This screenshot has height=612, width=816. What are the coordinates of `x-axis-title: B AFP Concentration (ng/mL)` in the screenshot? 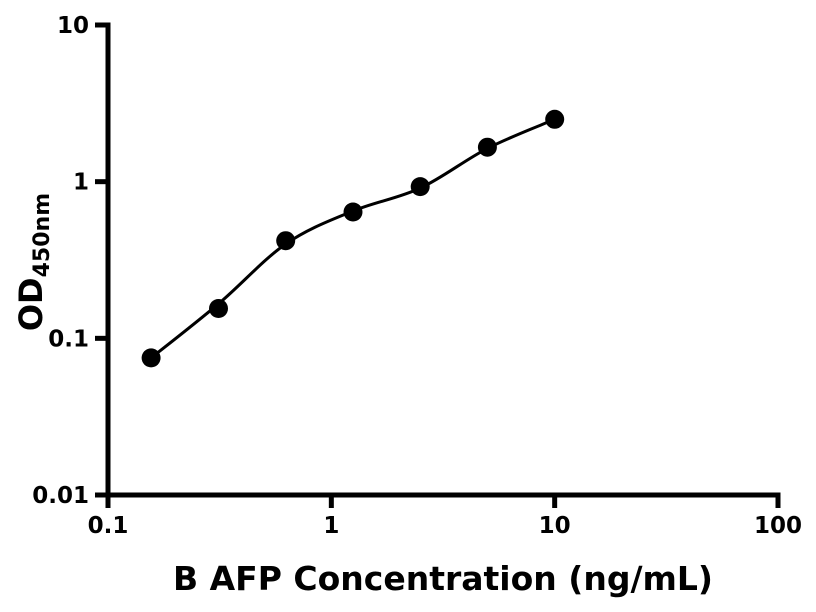 It's located at (443, 578).